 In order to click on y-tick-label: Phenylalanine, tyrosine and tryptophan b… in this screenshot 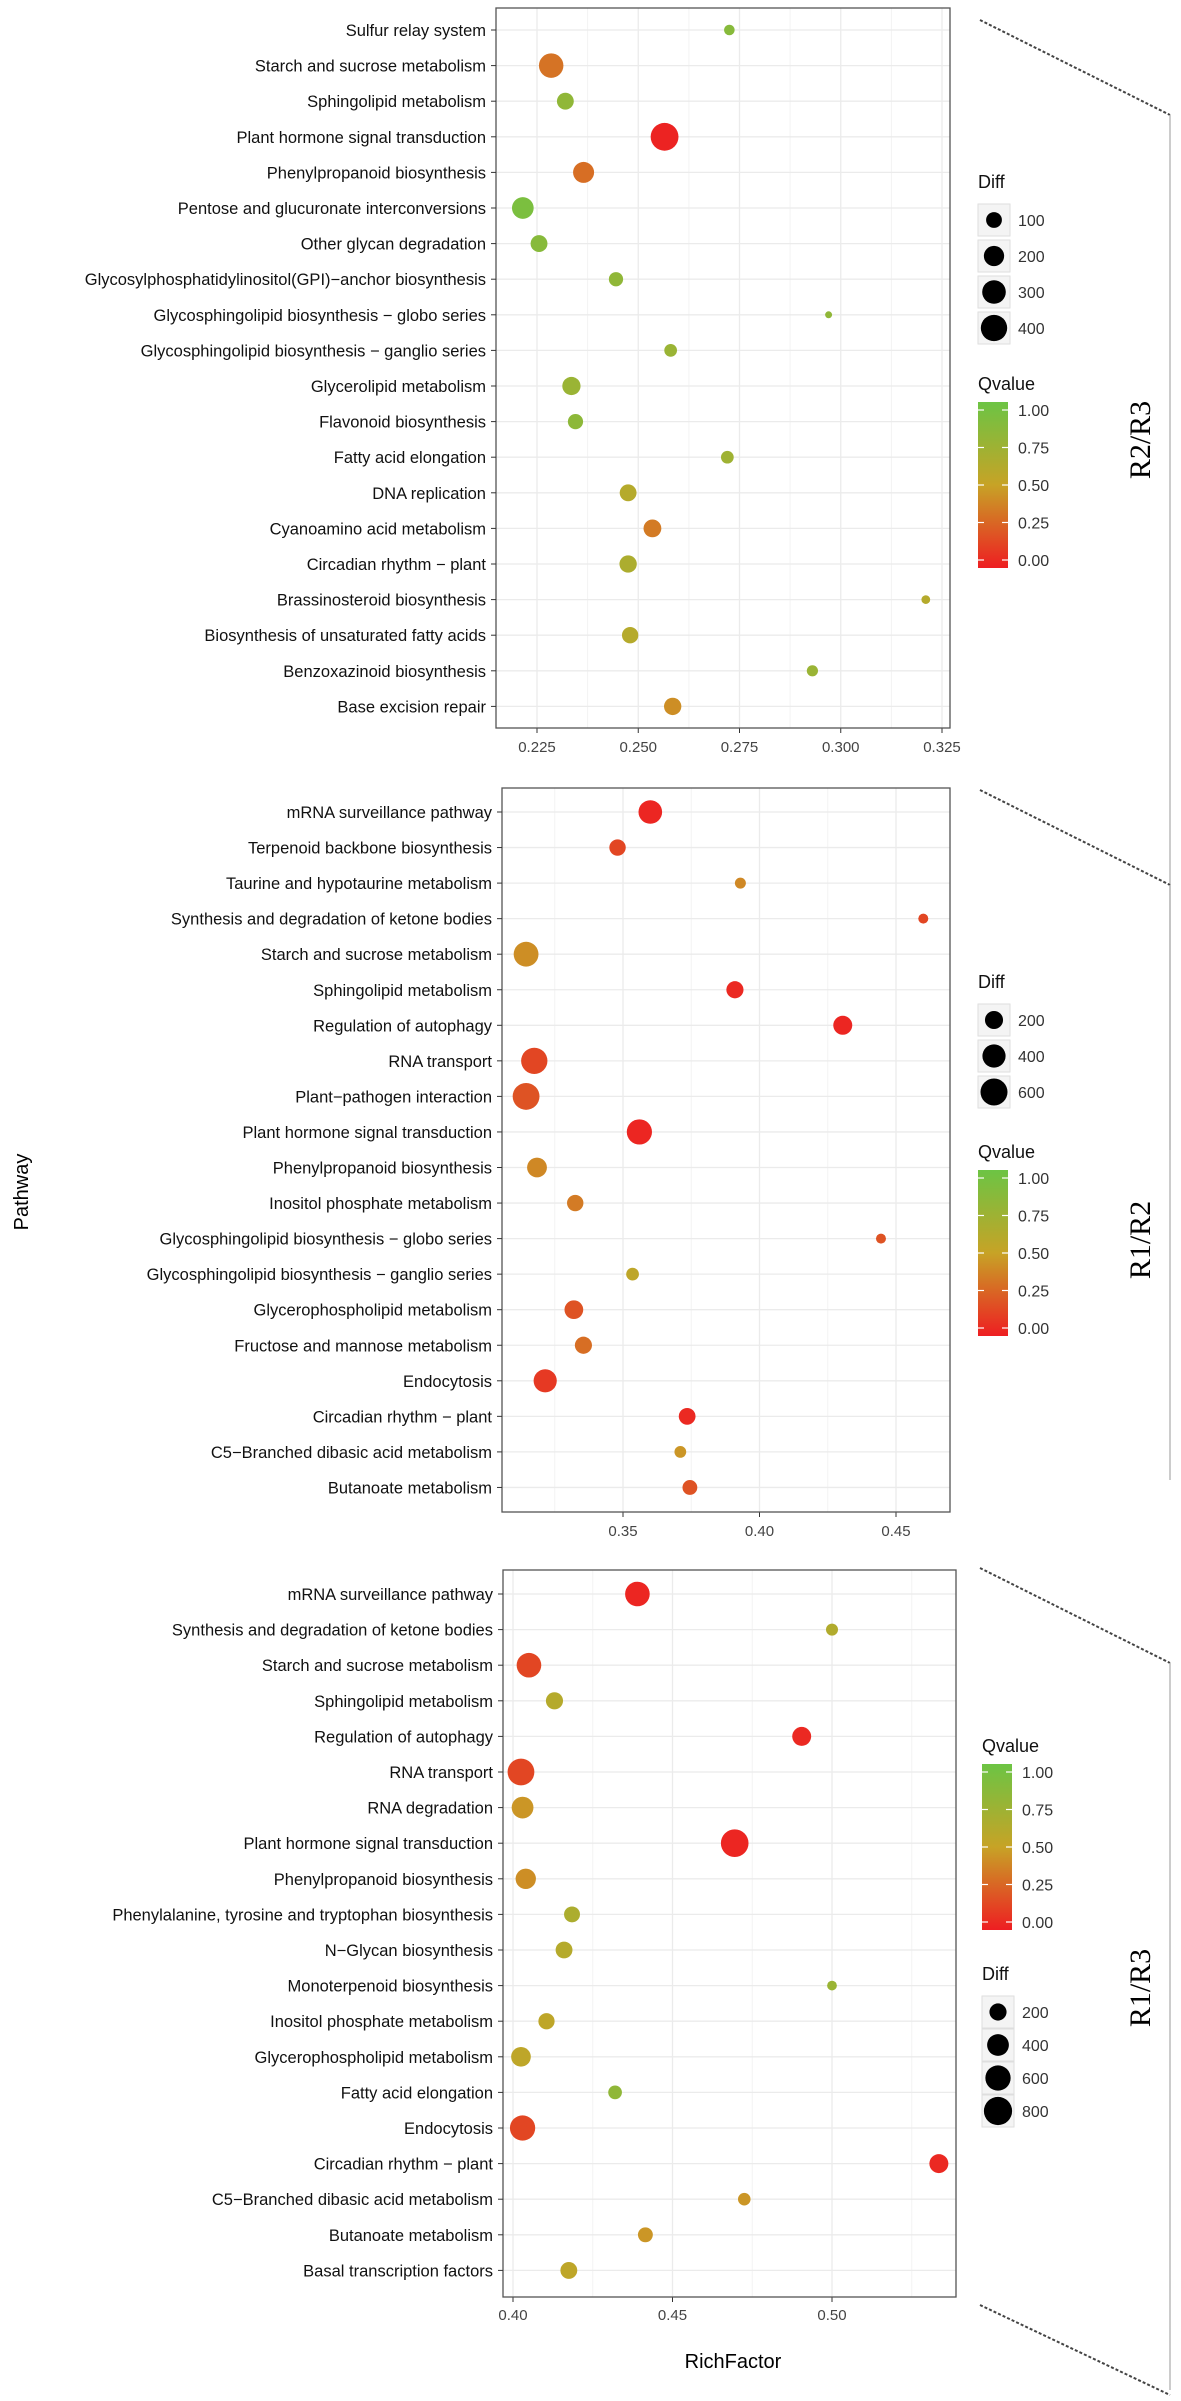, I will do `click(302, 1915)`.